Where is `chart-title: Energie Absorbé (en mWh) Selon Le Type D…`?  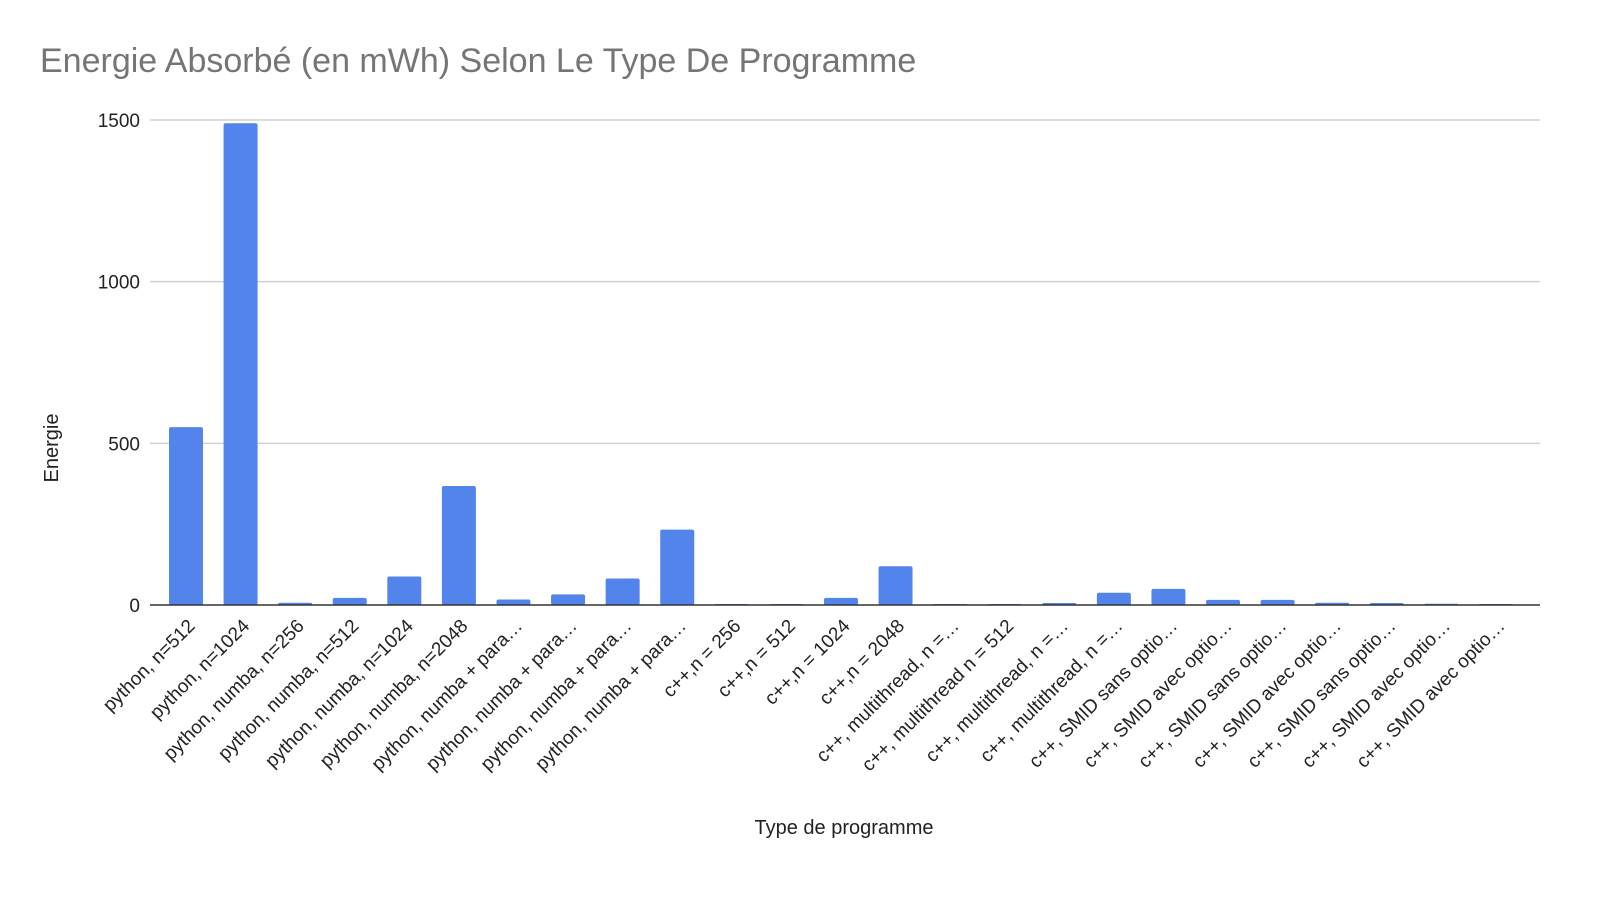
chart-title: Energie Absorbé (en mWh) Selon Le Type D… is located at coordinates (478, 61).